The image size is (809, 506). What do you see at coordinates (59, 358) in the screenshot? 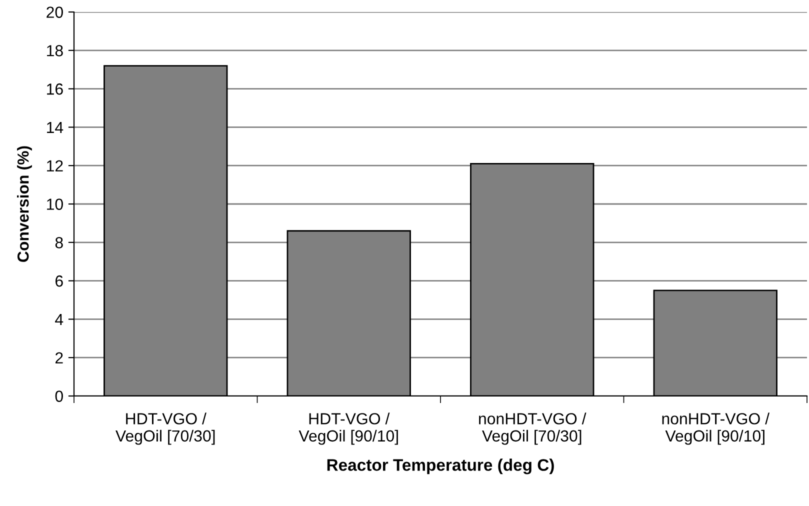
I see `y-tick-label: 2` at bounding box center [59, 358].